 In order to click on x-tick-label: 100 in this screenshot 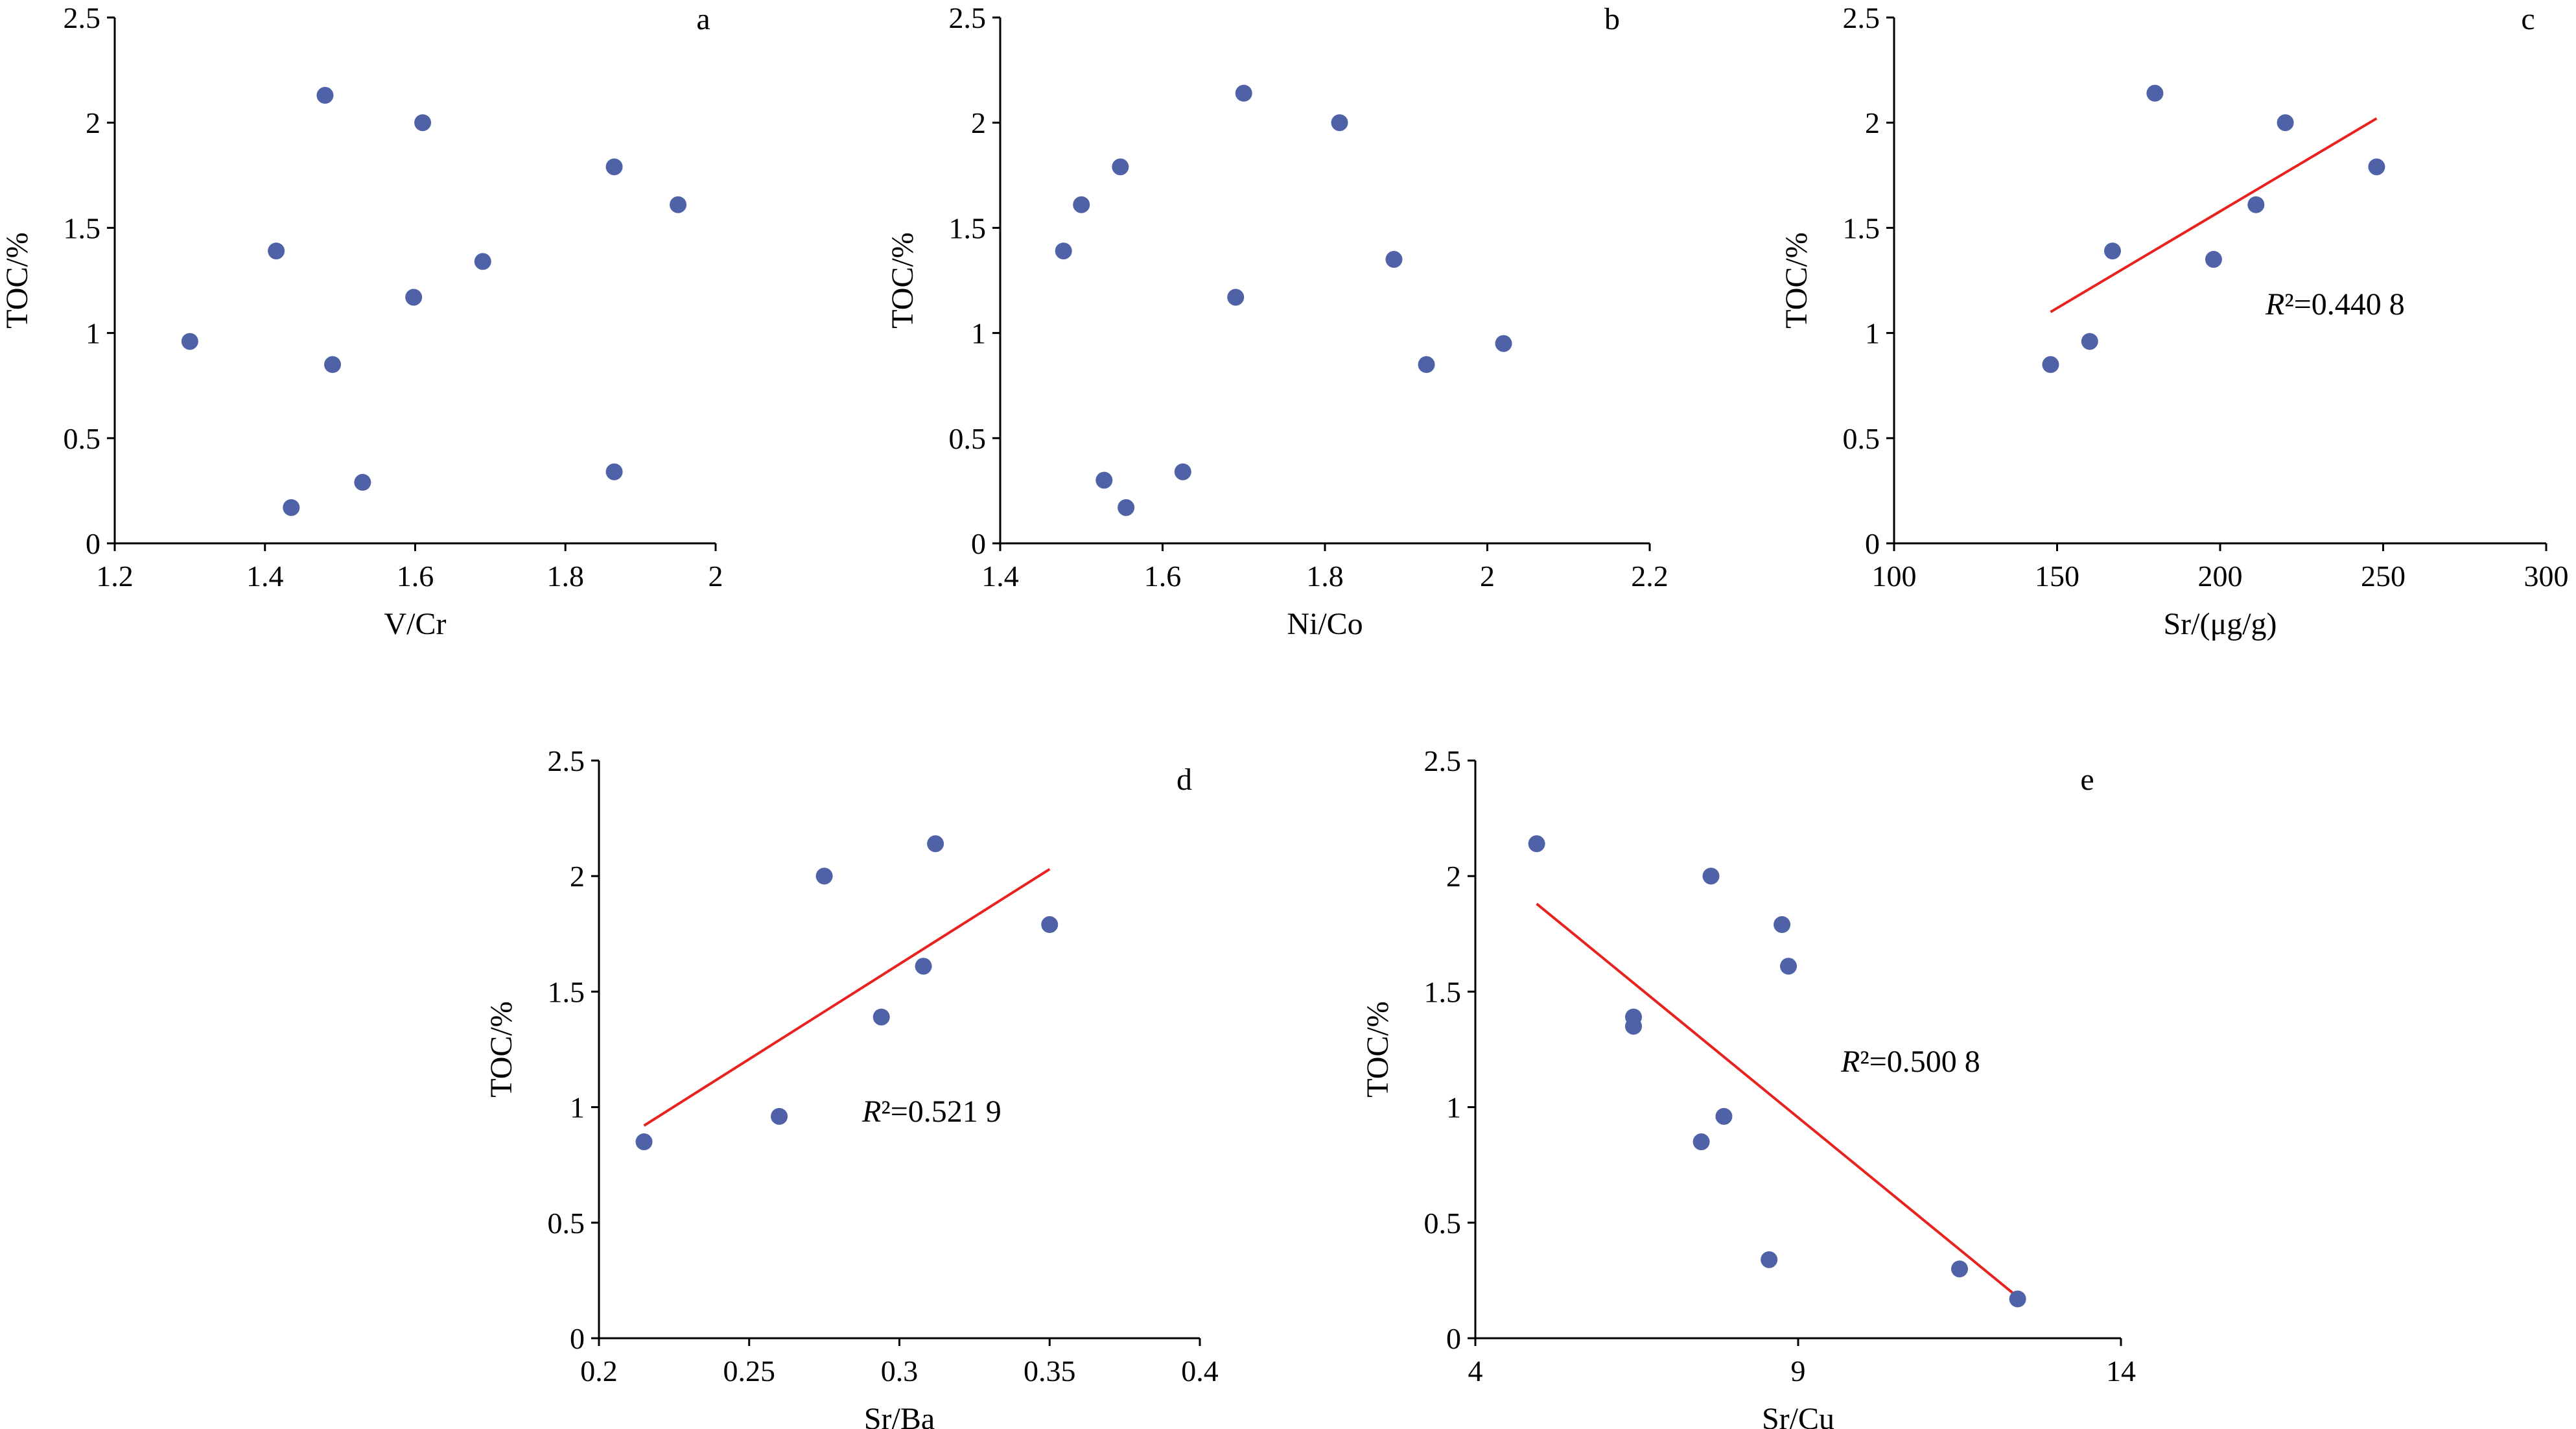, I will do `click(1894, 576)`.